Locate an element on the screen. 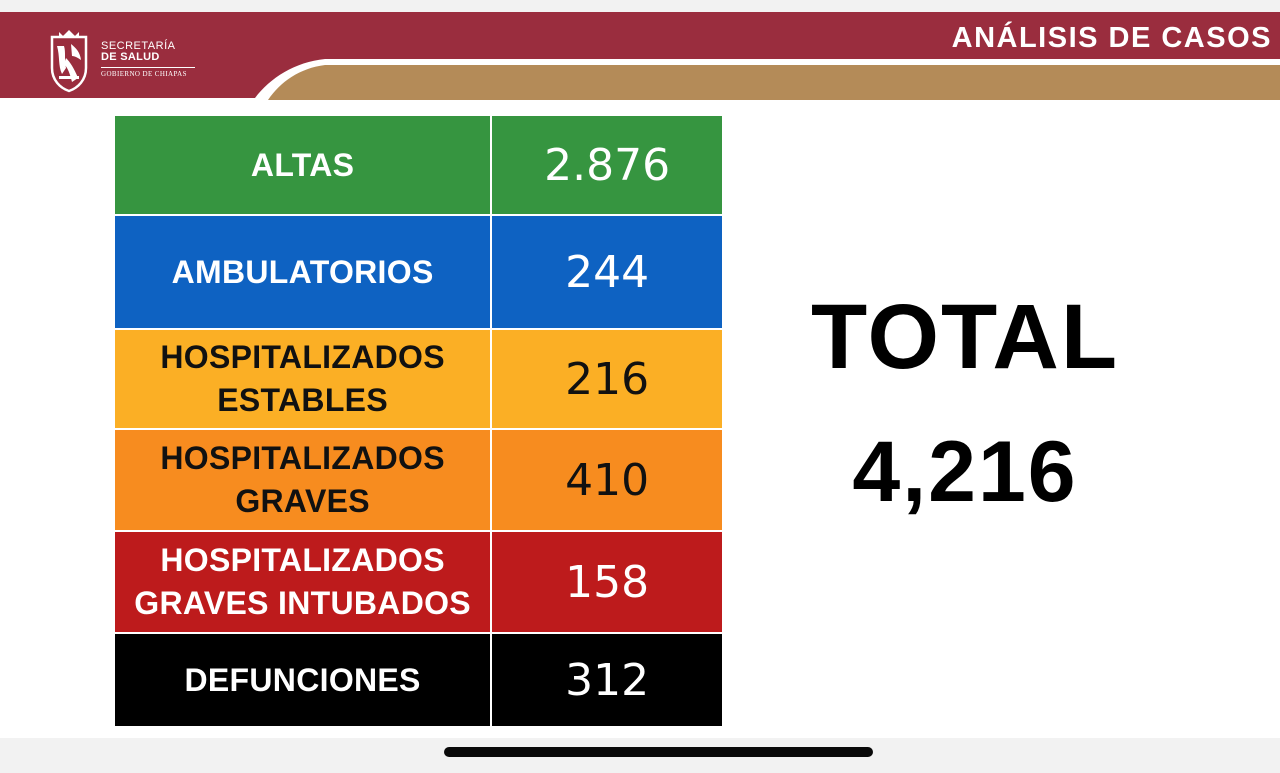 The image size is (1280, 773). secretaria-de-salud-logo: SECRETARÍA DE SALUD GOBIERNO DE CHIAPAS is located at coordinates (124, 62).